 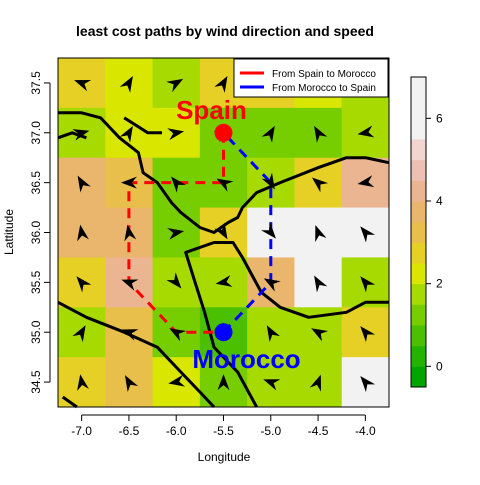 What do you see at coordinates (324, 74) in the screenshot?
I see `legend-label-spain-to-morocco: From Spain to Morocco` at bounding box center [324, 74].